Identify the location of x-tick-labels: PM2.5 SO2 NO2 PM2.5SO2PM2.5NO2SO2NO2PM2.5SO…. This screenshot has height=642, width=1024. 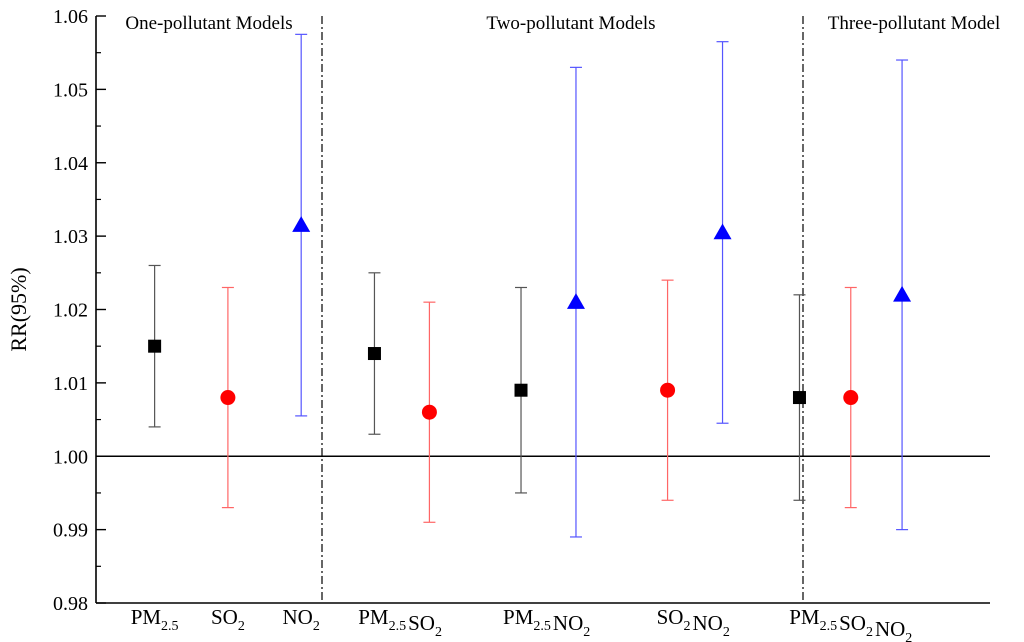
(522, 623).